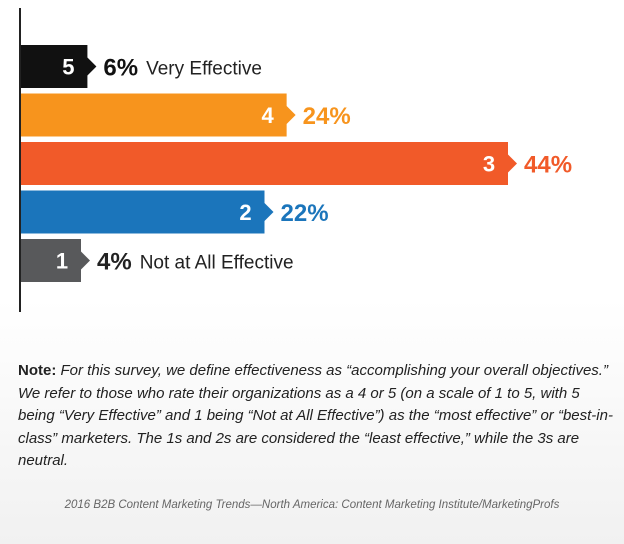 The image size is (624, 544). What do you see at coordinates (217, 263) in the screenshot?
I see `bar-annotation: Not at All Effective` at bounding box center [217, 263].